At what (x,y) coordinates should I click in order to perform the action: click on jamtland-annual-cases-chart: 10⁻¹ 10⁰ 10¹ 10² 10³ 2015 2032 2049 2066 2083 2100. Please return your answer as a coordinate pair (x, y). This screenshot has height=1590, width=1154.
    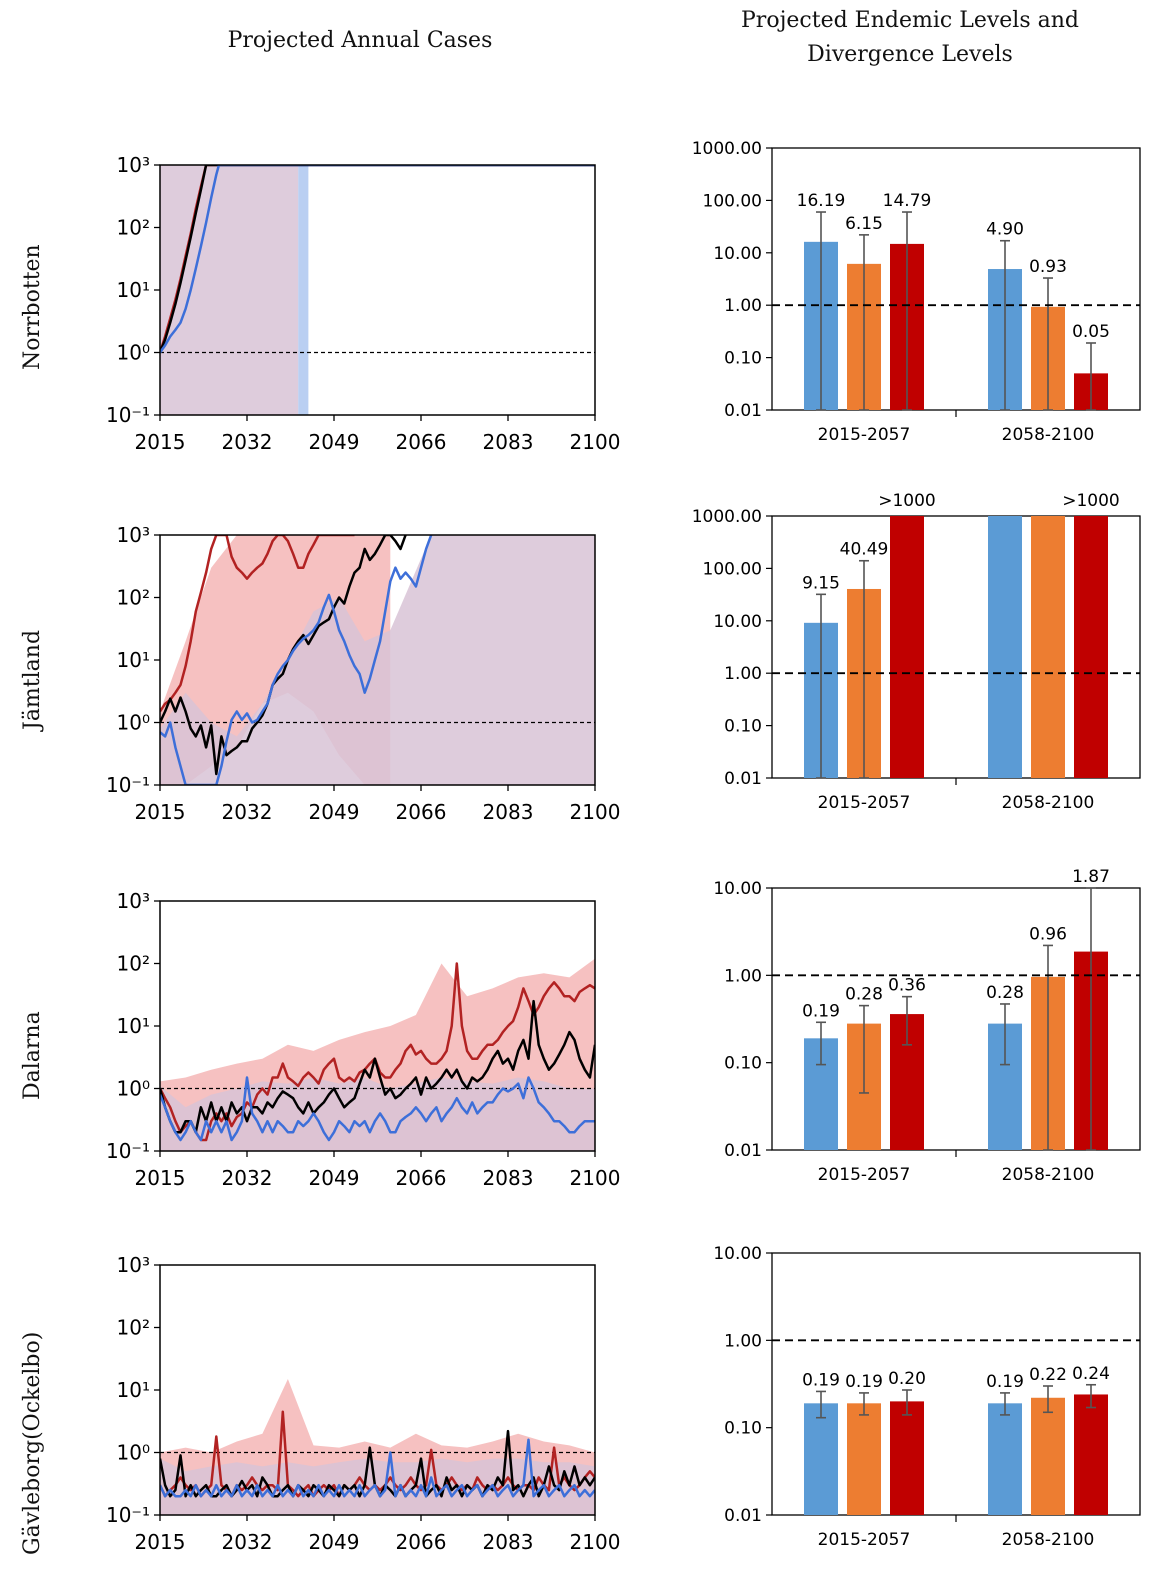
    Looking at the image, I should click on (363, 673).